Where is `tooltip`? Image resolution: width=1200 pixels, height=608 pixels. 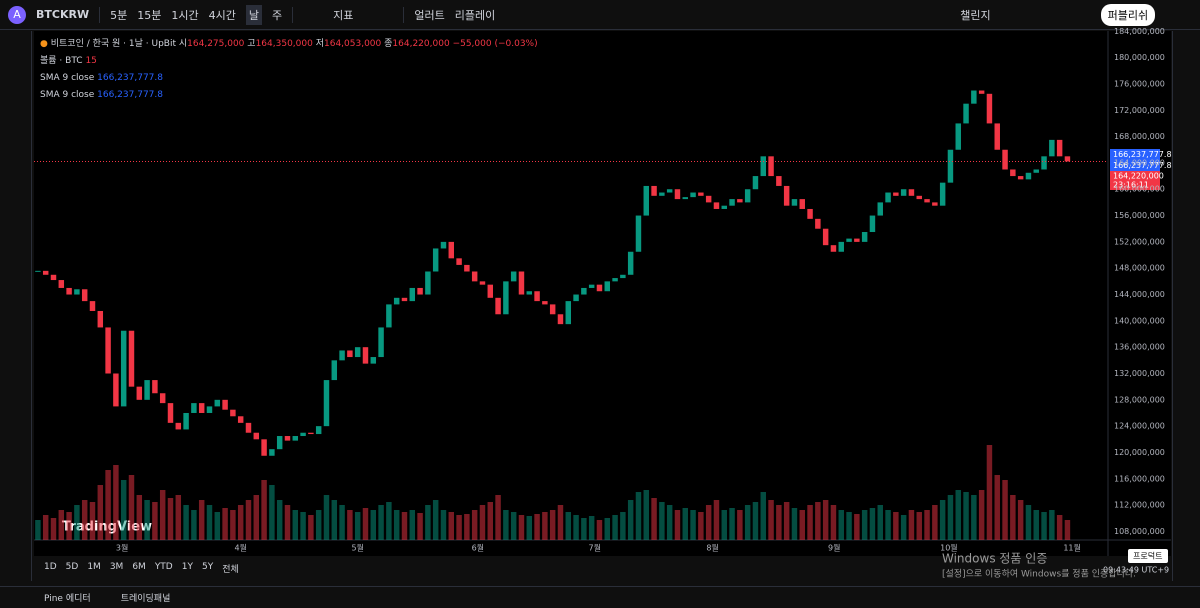 tooltip is located at coordinates (1148, 556).